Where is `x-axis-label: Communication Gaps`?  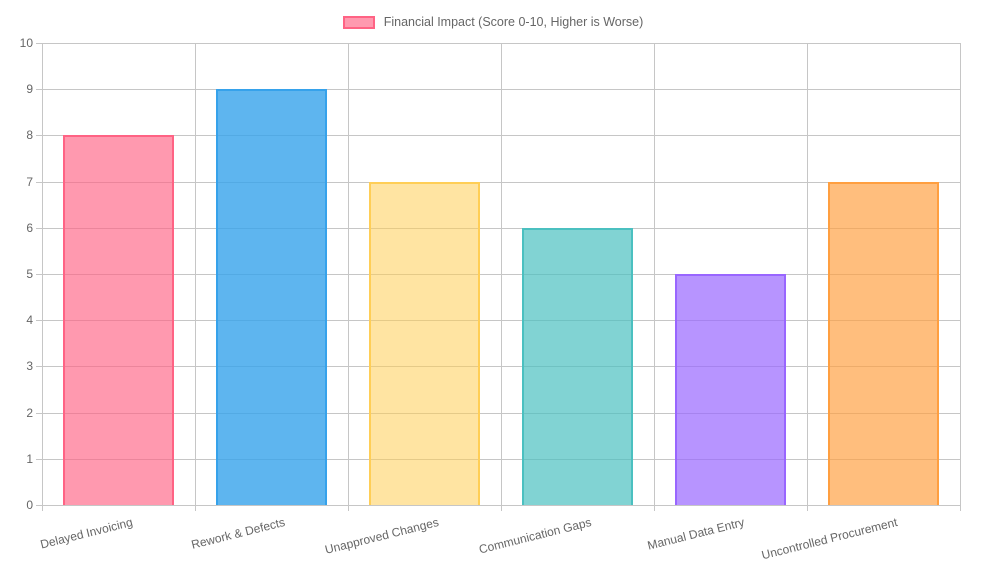 x-axis-label: Communication Gaps is located at coordinates (535, 536).